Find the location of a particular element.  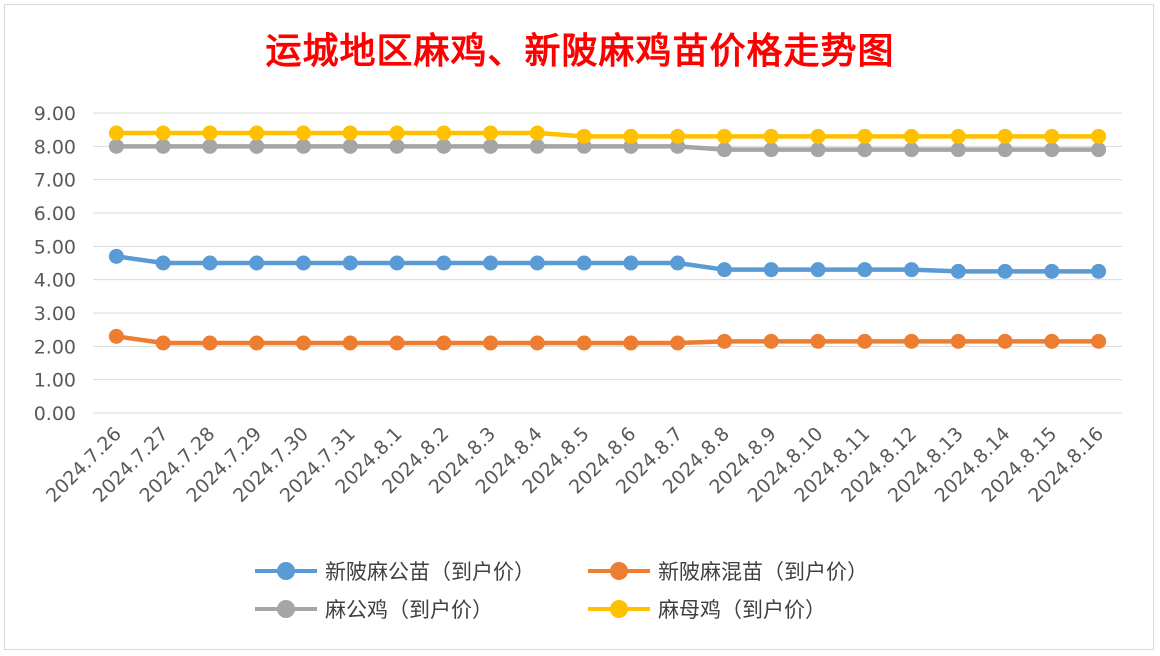

legend-item-series-3: 麻母鸡（到户价） is located at coordinates (707, 609).